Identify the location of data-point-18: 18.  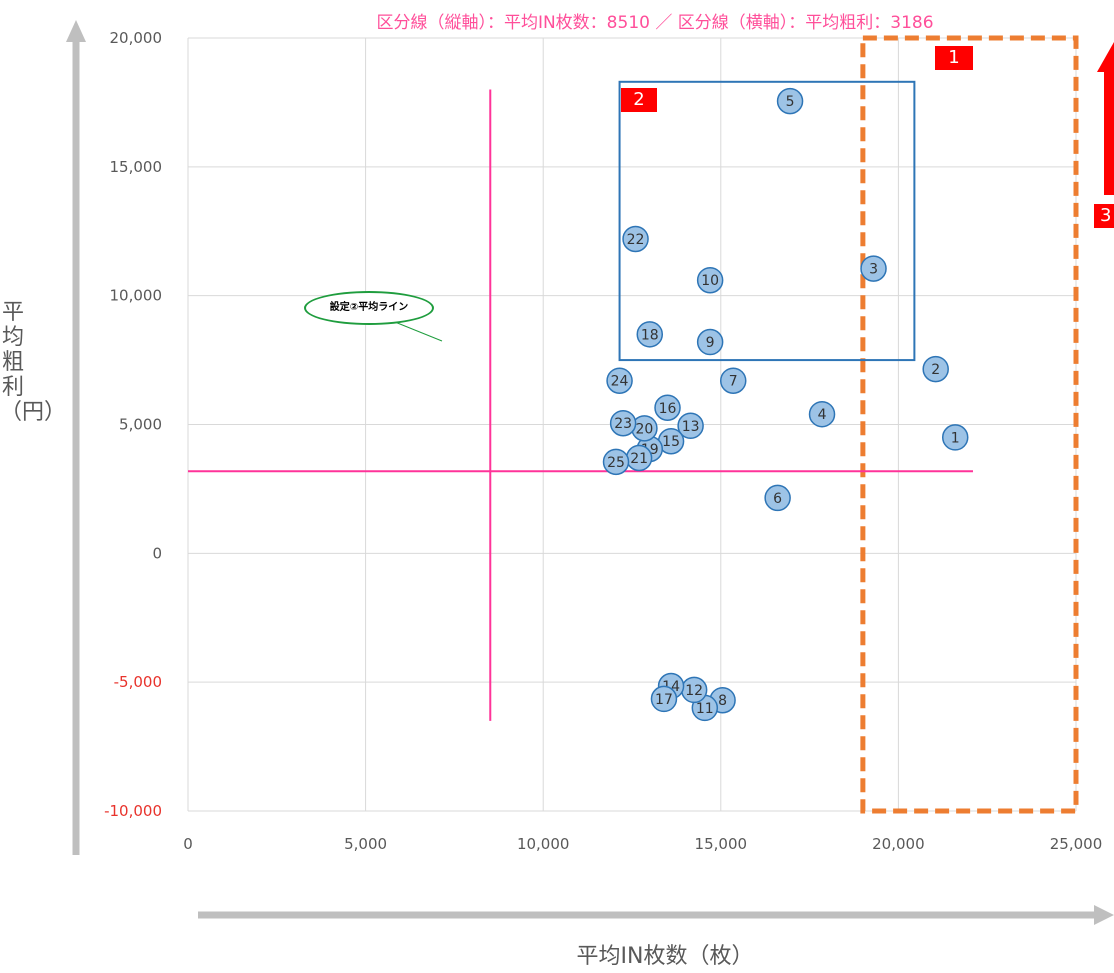
(650, 334).